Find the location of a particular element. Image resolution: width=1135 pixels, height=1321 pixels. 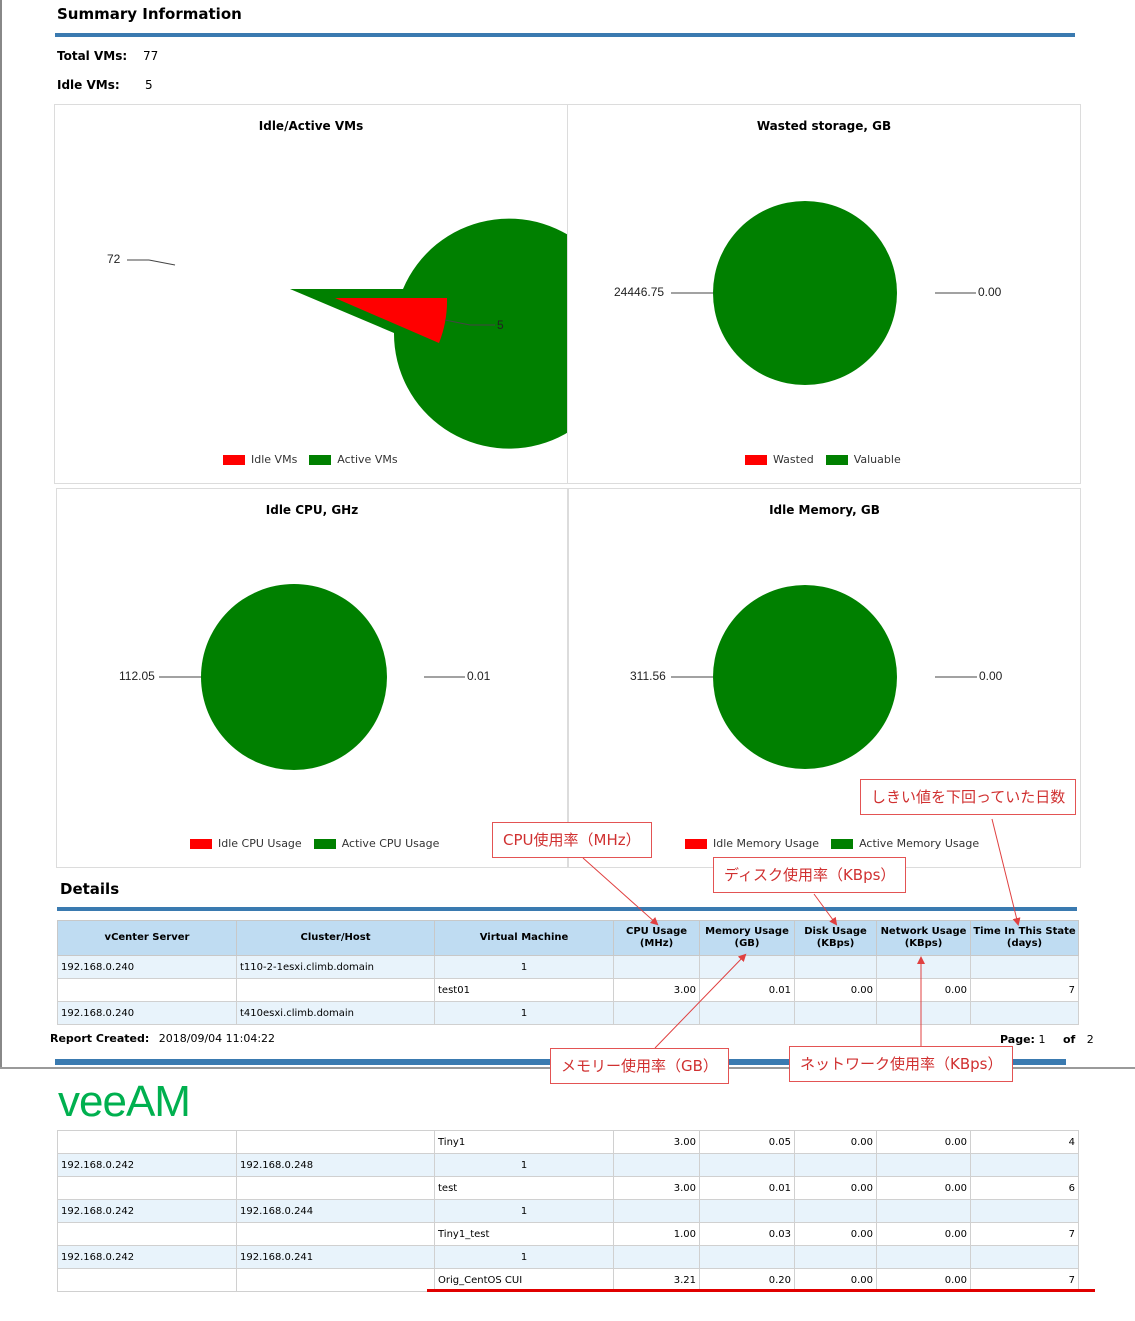

cell-cluster: 192.168.0.244 is located at coordinates (335, 1211).